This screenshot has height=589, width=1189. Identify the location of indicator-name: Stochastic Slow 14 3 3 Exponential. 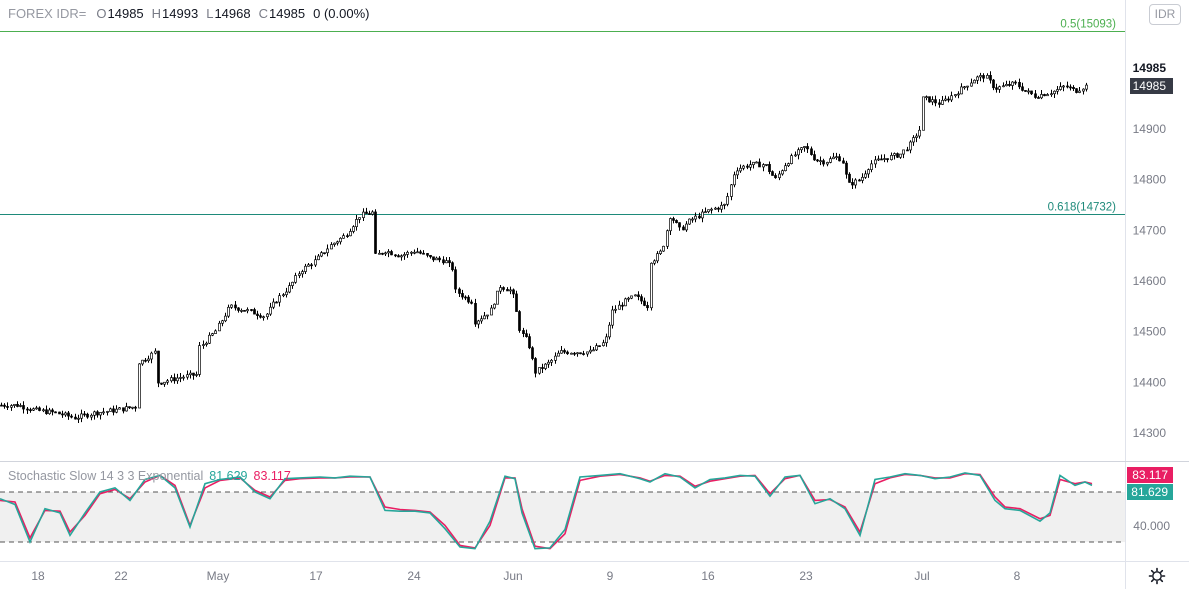
(106, 476).